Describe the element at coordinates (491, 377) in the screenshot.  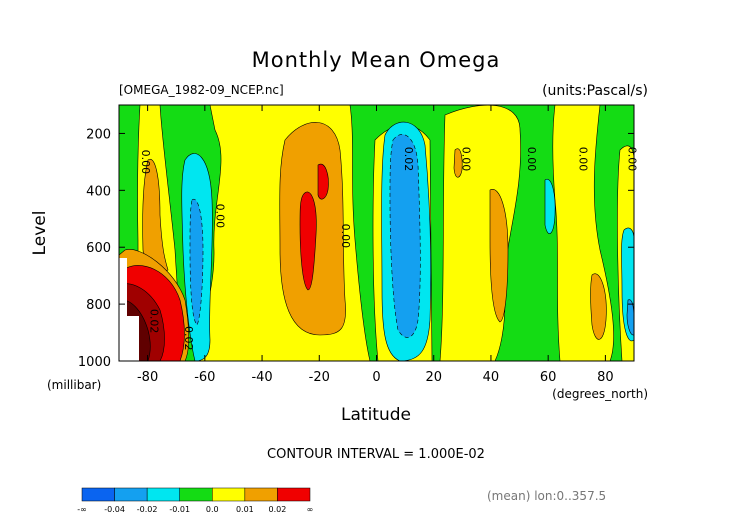
I see `x-tick-label: 40` at that location.